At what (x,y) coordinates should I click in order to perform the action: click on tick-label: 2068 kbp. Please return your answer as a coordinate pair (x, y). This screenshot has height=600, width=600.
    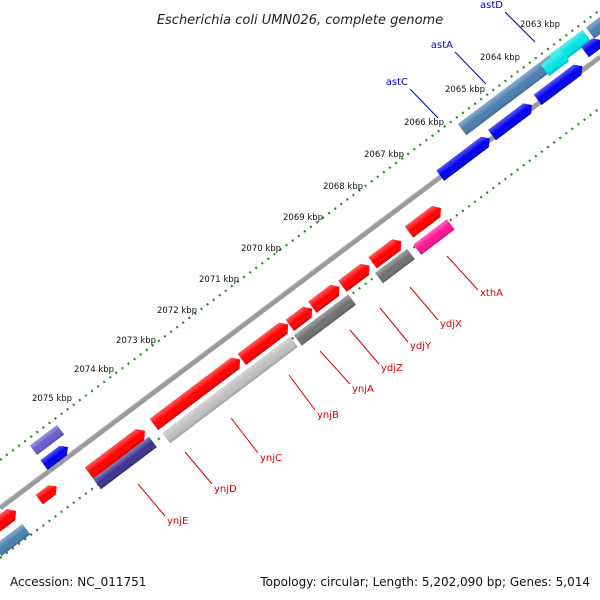
    Looking at the image, I should click on (343, 187).